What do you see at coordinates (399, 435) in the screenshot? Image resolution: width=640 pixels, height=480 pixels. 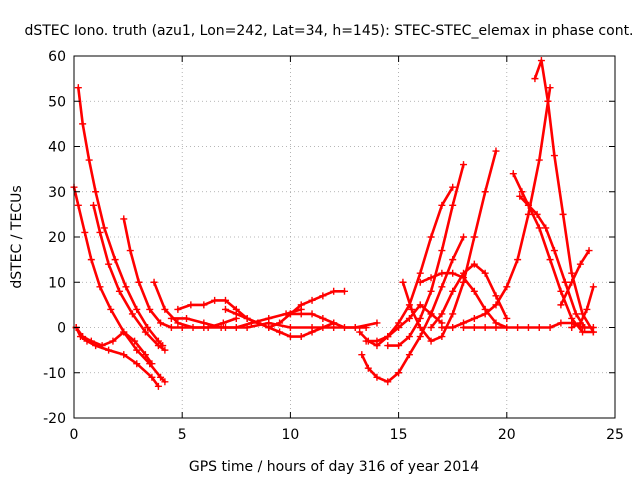 I see `x-tick-label: 15` at bounding box center [399, 435].